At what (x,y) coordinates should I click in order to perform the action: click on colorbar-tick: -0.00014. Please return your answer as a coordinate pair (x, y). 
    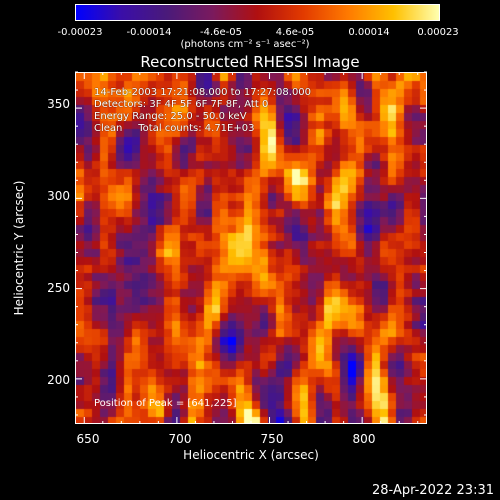
    Looking at the image, I should click on (149, 32).